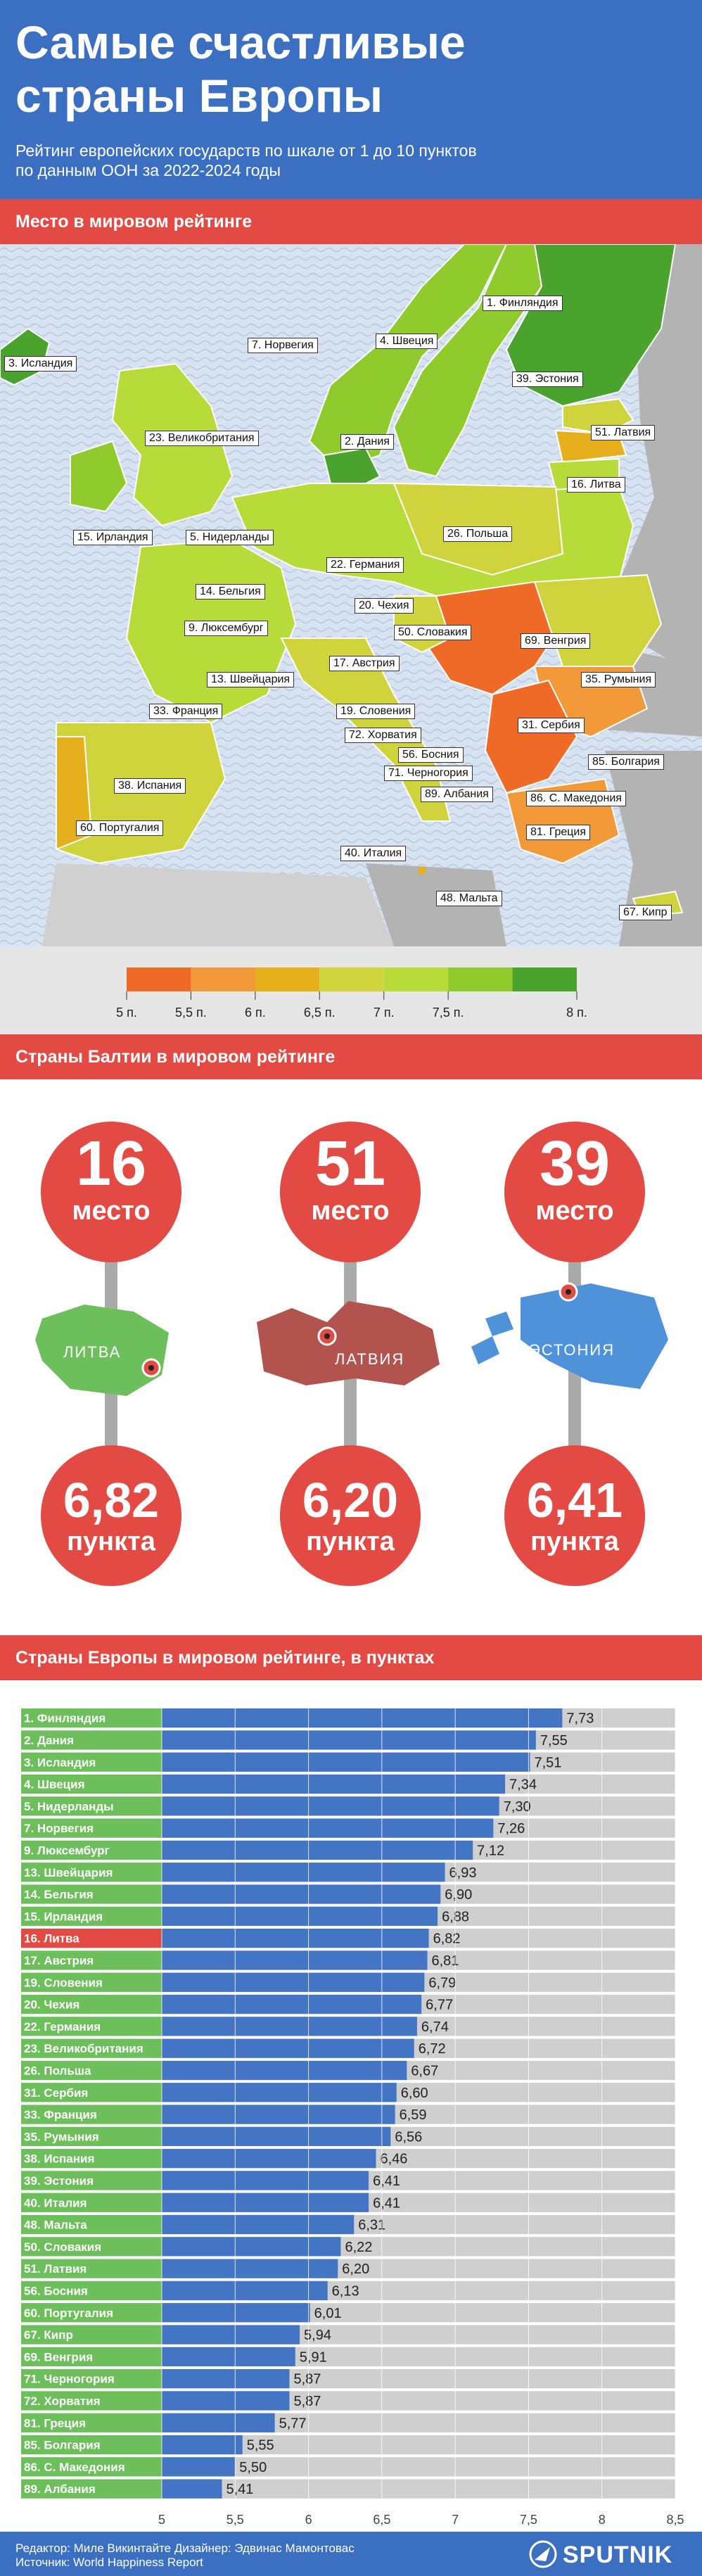 This screenshot has width=702, height=2576. I want to click on section-title-baltic: Страны Балтии в мировом рейтинге, so click(351, 1056).